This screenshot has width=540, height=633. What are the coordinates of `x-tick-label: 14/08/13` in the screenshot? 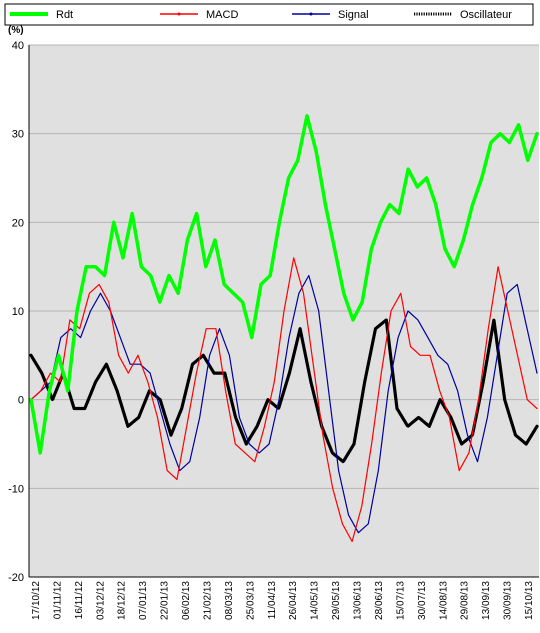 It's located at (443, 600).